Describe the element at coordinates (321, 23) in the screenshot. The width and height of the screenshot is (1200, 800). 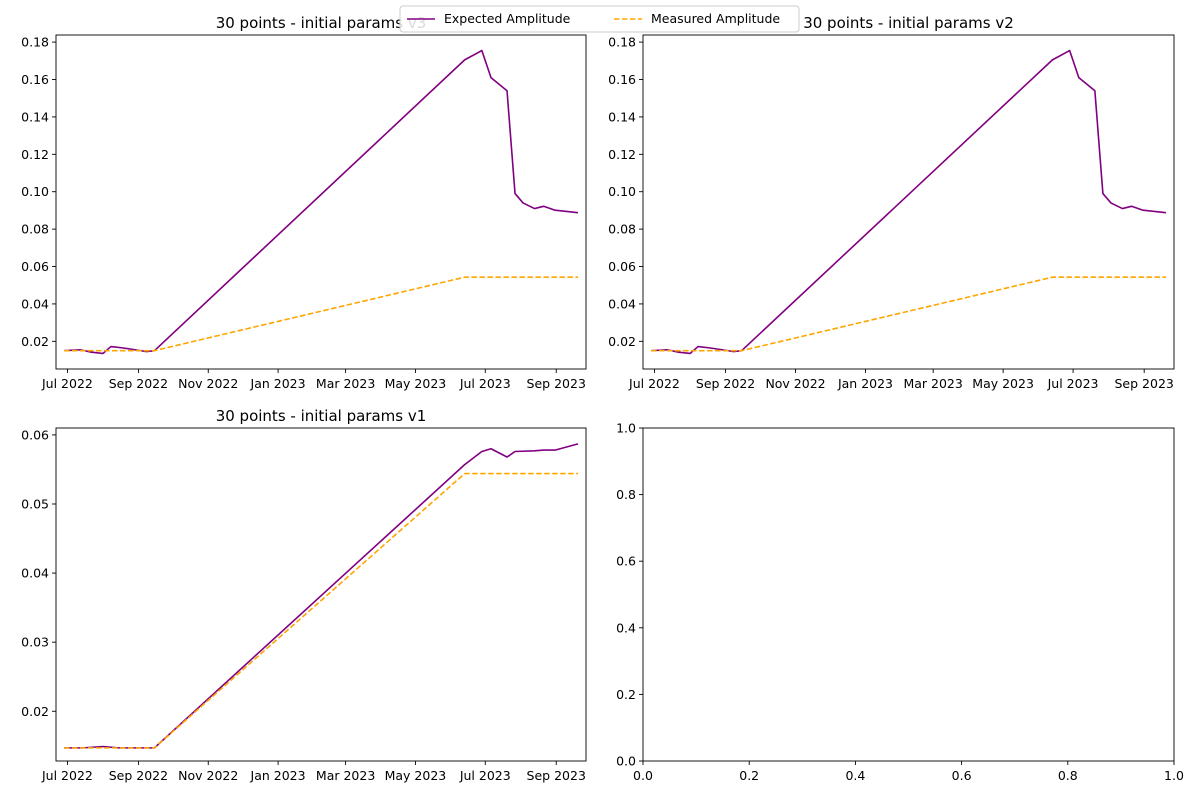
I see `chart-title: 30 points - initial params v3` at that location.